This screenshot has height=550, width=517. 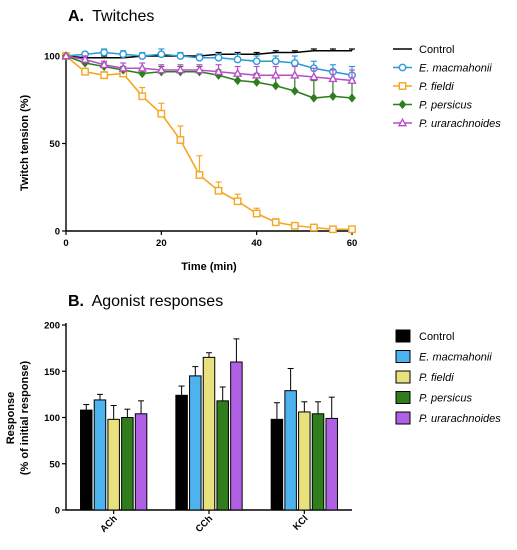 What do you see at coordinates (65, 243) in the screenshot?
I see `x-tick-label-0: 0` at bounding box center [65, 243].